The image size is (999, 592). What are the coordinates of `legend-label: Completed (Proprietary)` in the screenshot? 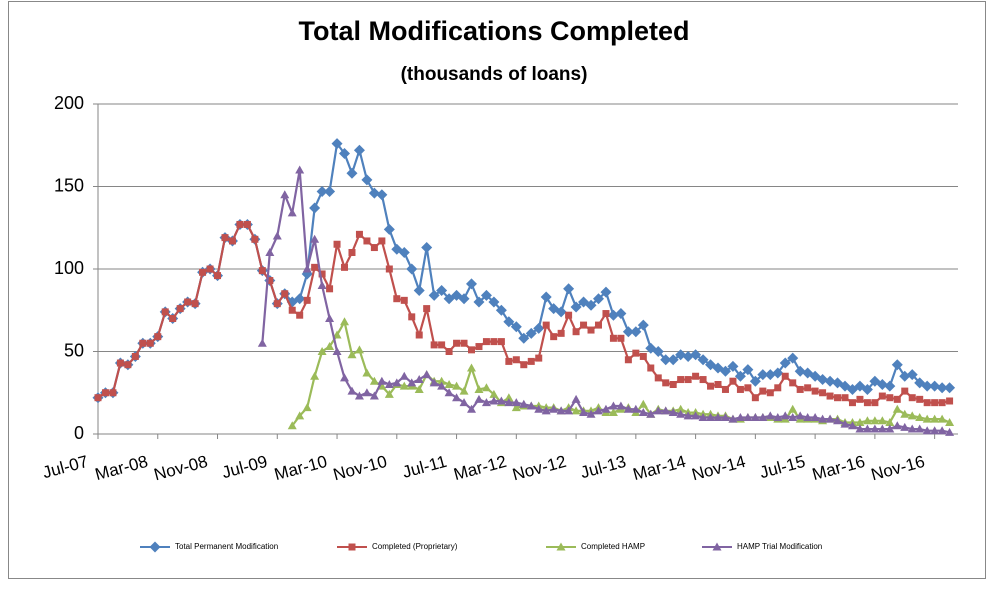 It's located at (415, 546).